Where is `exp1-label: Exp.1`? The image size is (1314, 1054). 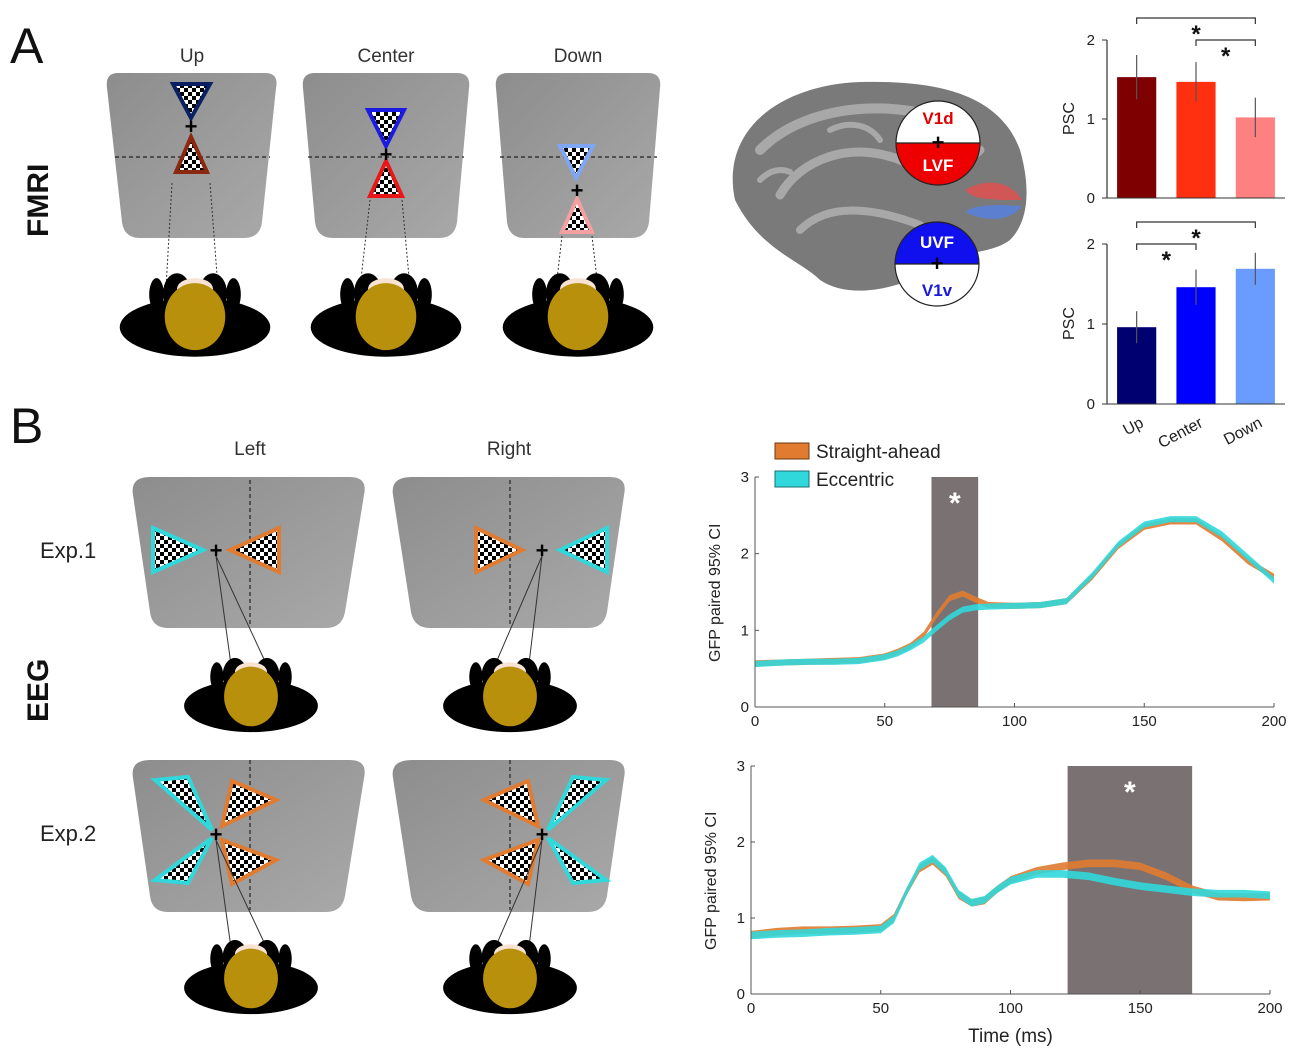 exp1-label: Exp.1 is located at coordinates (68, 550).